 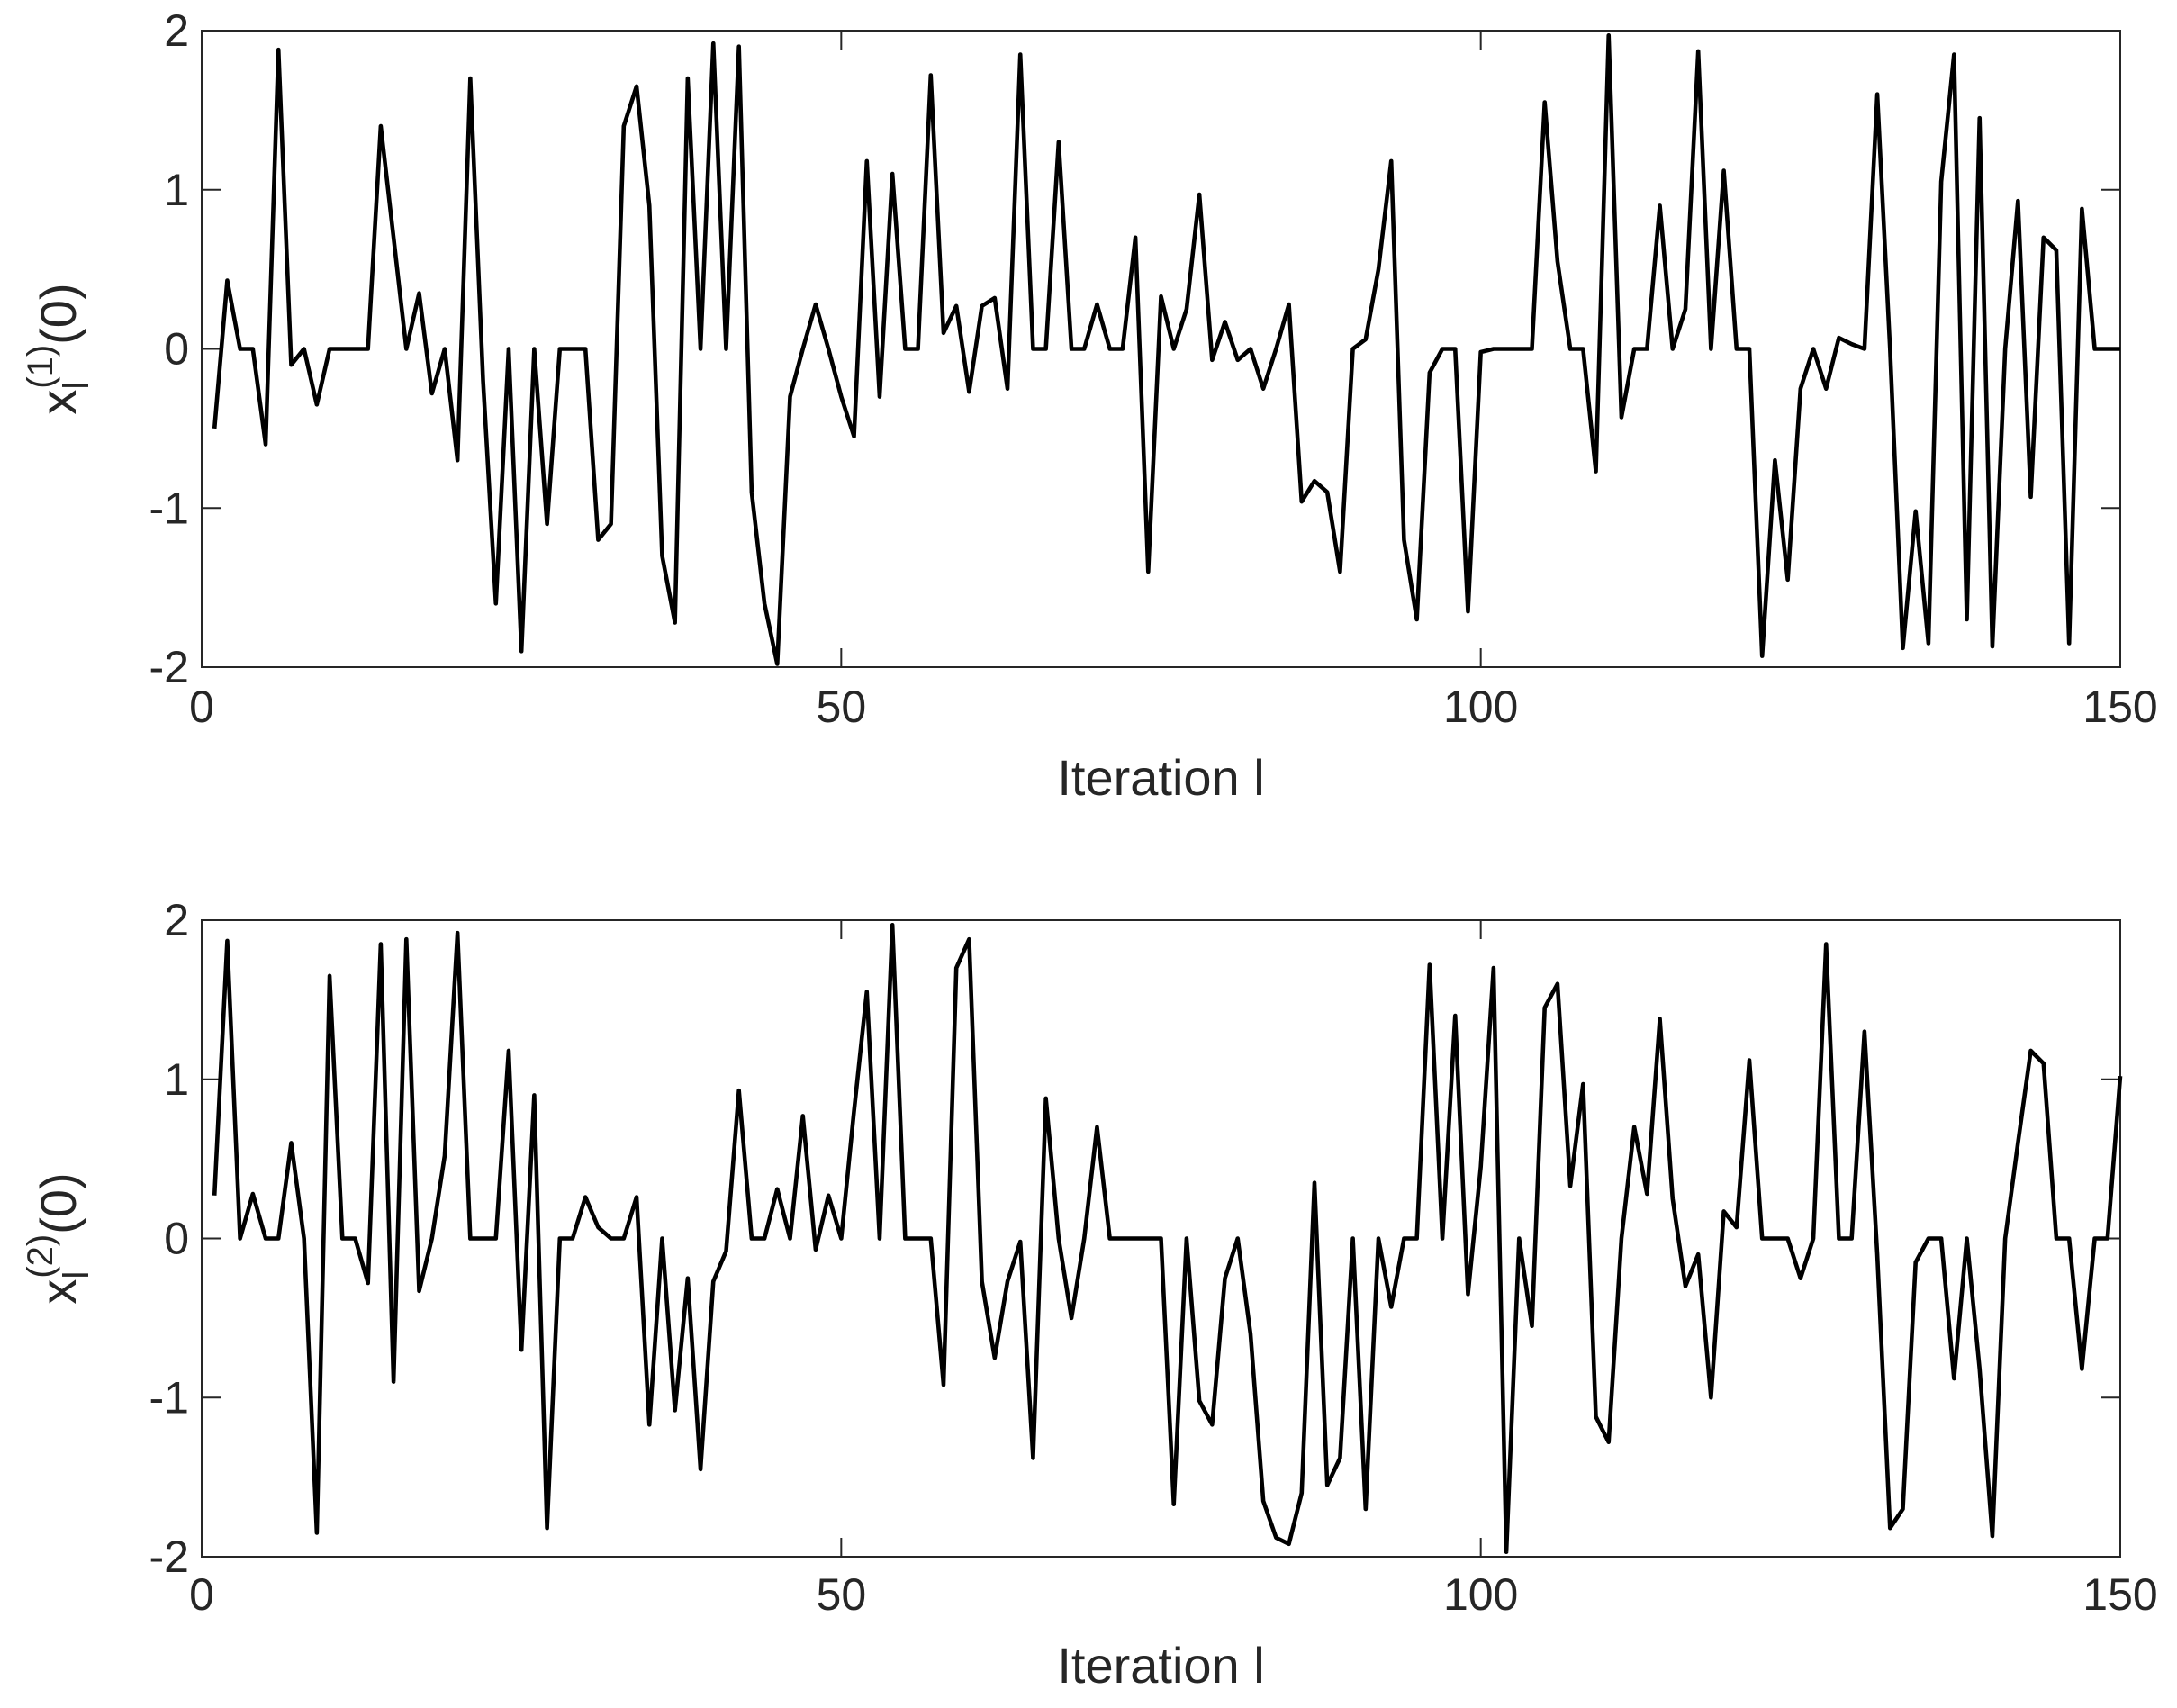 What do you see at coordinates (40, 1256) in the screenshot?
I see `y-label-sup: (2)` at bounding box center [40, 1256].